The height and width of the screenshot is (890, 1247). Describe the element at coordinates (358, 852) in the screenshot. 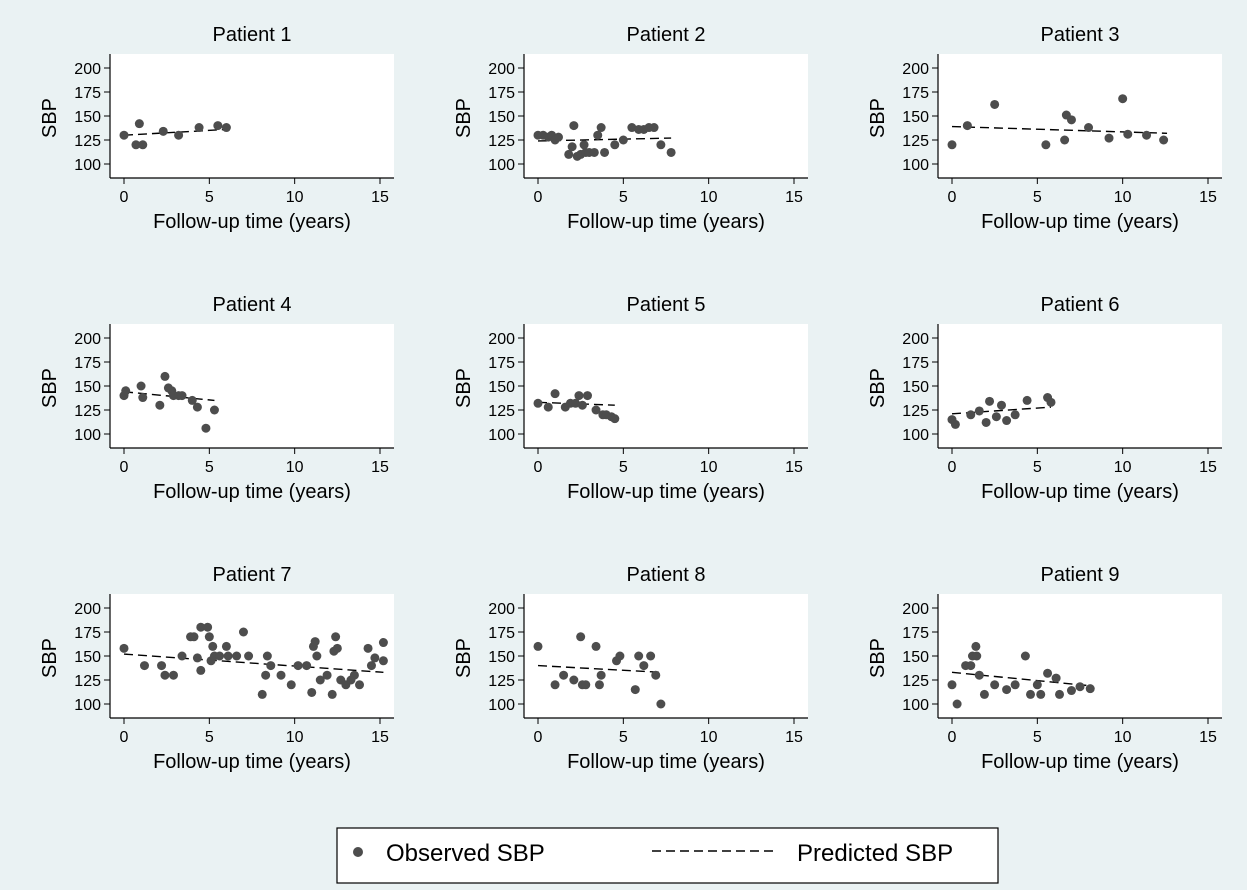

I see `legend-observed-marker` at that location.